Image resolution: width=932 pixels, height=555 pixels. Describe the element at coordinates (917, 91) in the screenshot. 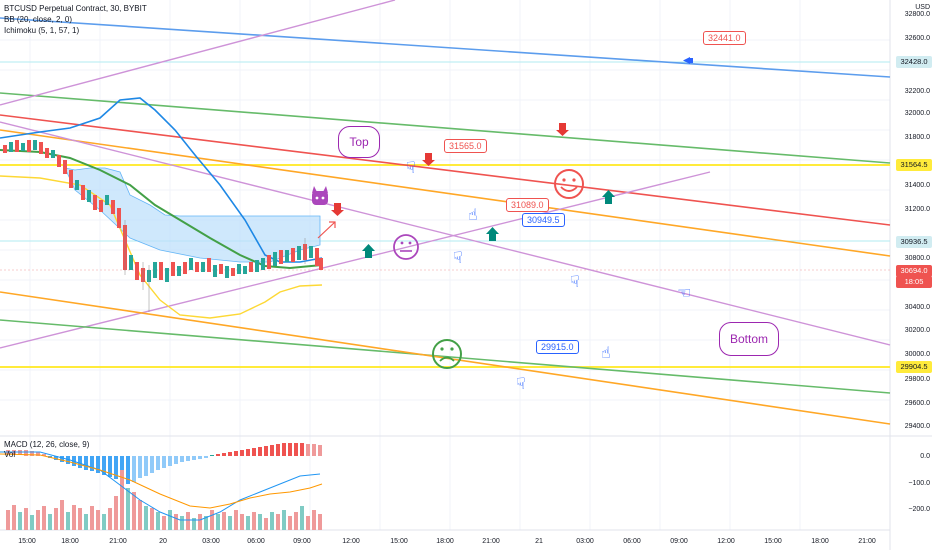

I see `price-tick: 32200.0` at that location.